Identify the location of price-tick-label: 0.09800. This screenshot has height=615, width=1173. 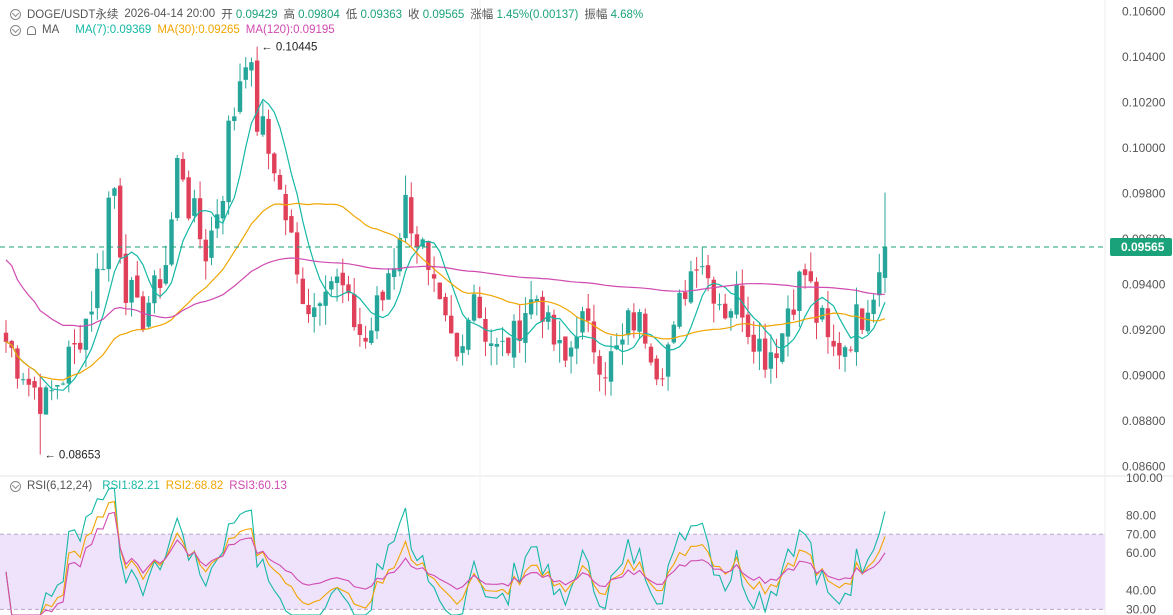
(1144, 193).